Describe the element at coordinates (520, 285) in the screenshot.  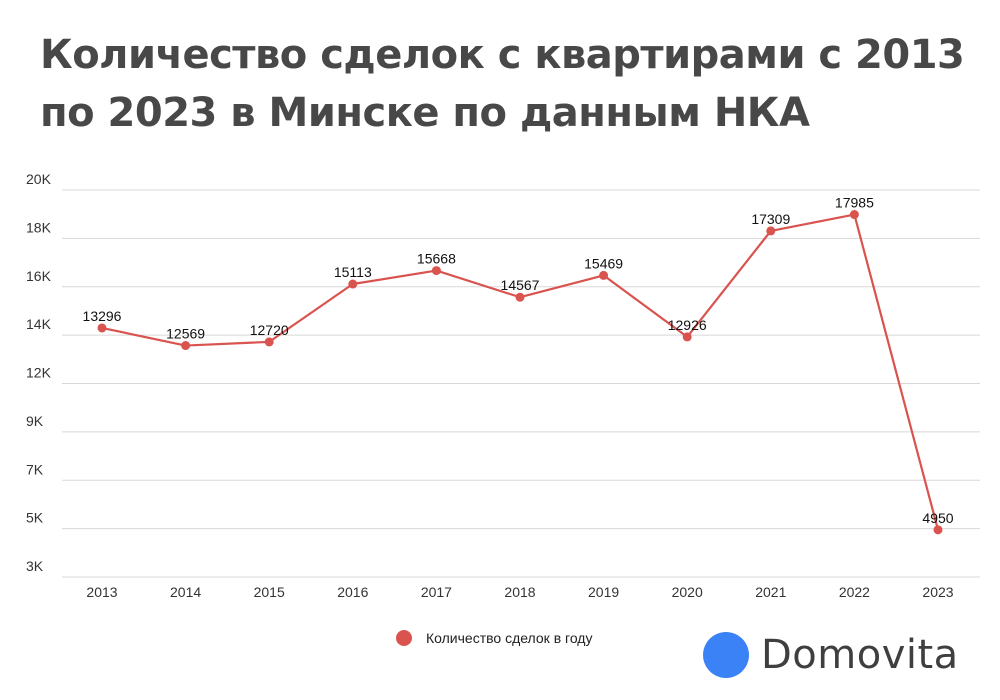
I see `data-label: 14567` at that location.